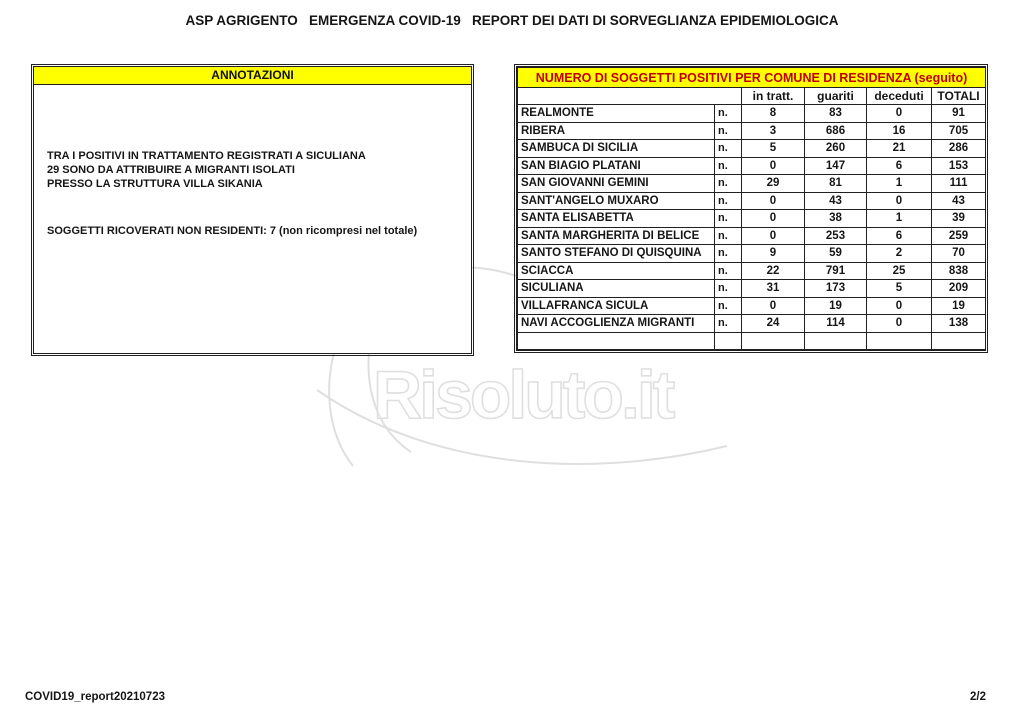 The image size is (1024, 724). What do you see at coordinates (773, 253) in the screenshot?
I see `in-tratt-cell: 9` at bounding box center [773, 253].